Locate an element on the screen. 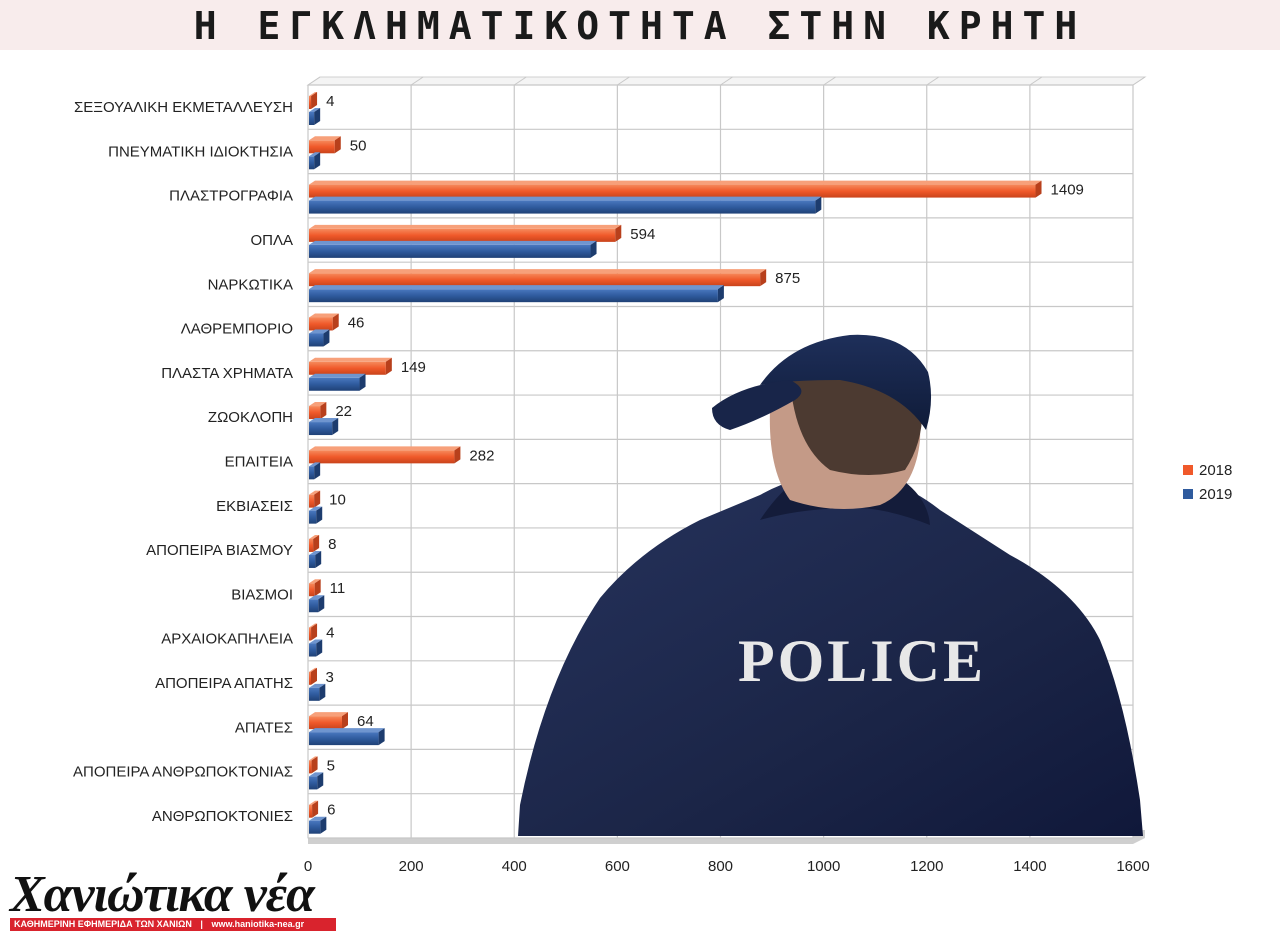 Image resolution: width=1280 pixels, height=934 pixels. legend-item-2018: 2018 is located at coordinates (1207, 470).